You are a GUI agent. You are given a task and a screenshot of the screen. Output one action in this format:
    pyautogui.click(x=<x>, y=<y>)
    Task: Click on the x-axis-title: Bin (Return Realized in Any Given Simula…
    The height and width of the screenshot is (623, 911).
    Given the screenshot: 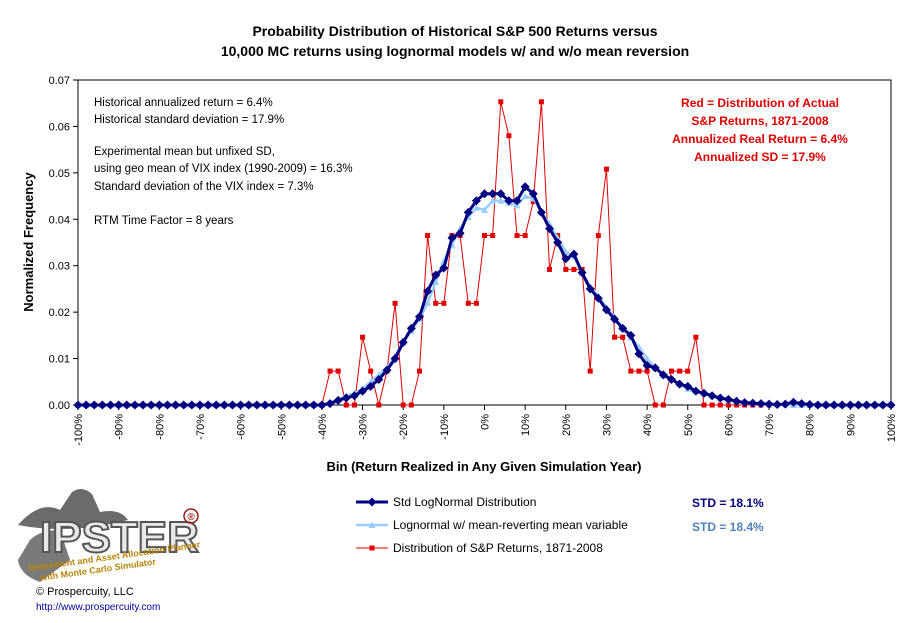 What is the action you would take?
    pyautogui.click(x=484, y=466)
    